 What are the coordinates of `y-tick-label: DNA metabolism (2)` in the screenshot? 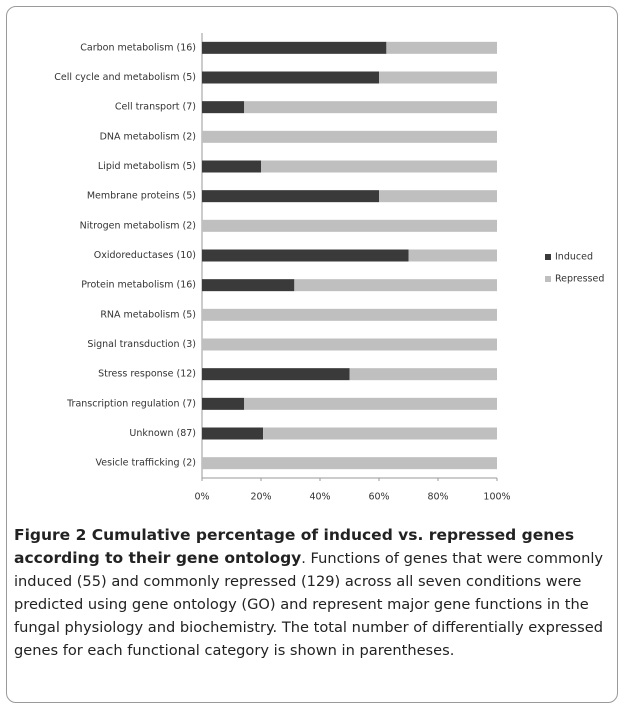 It's located at (148, 136).